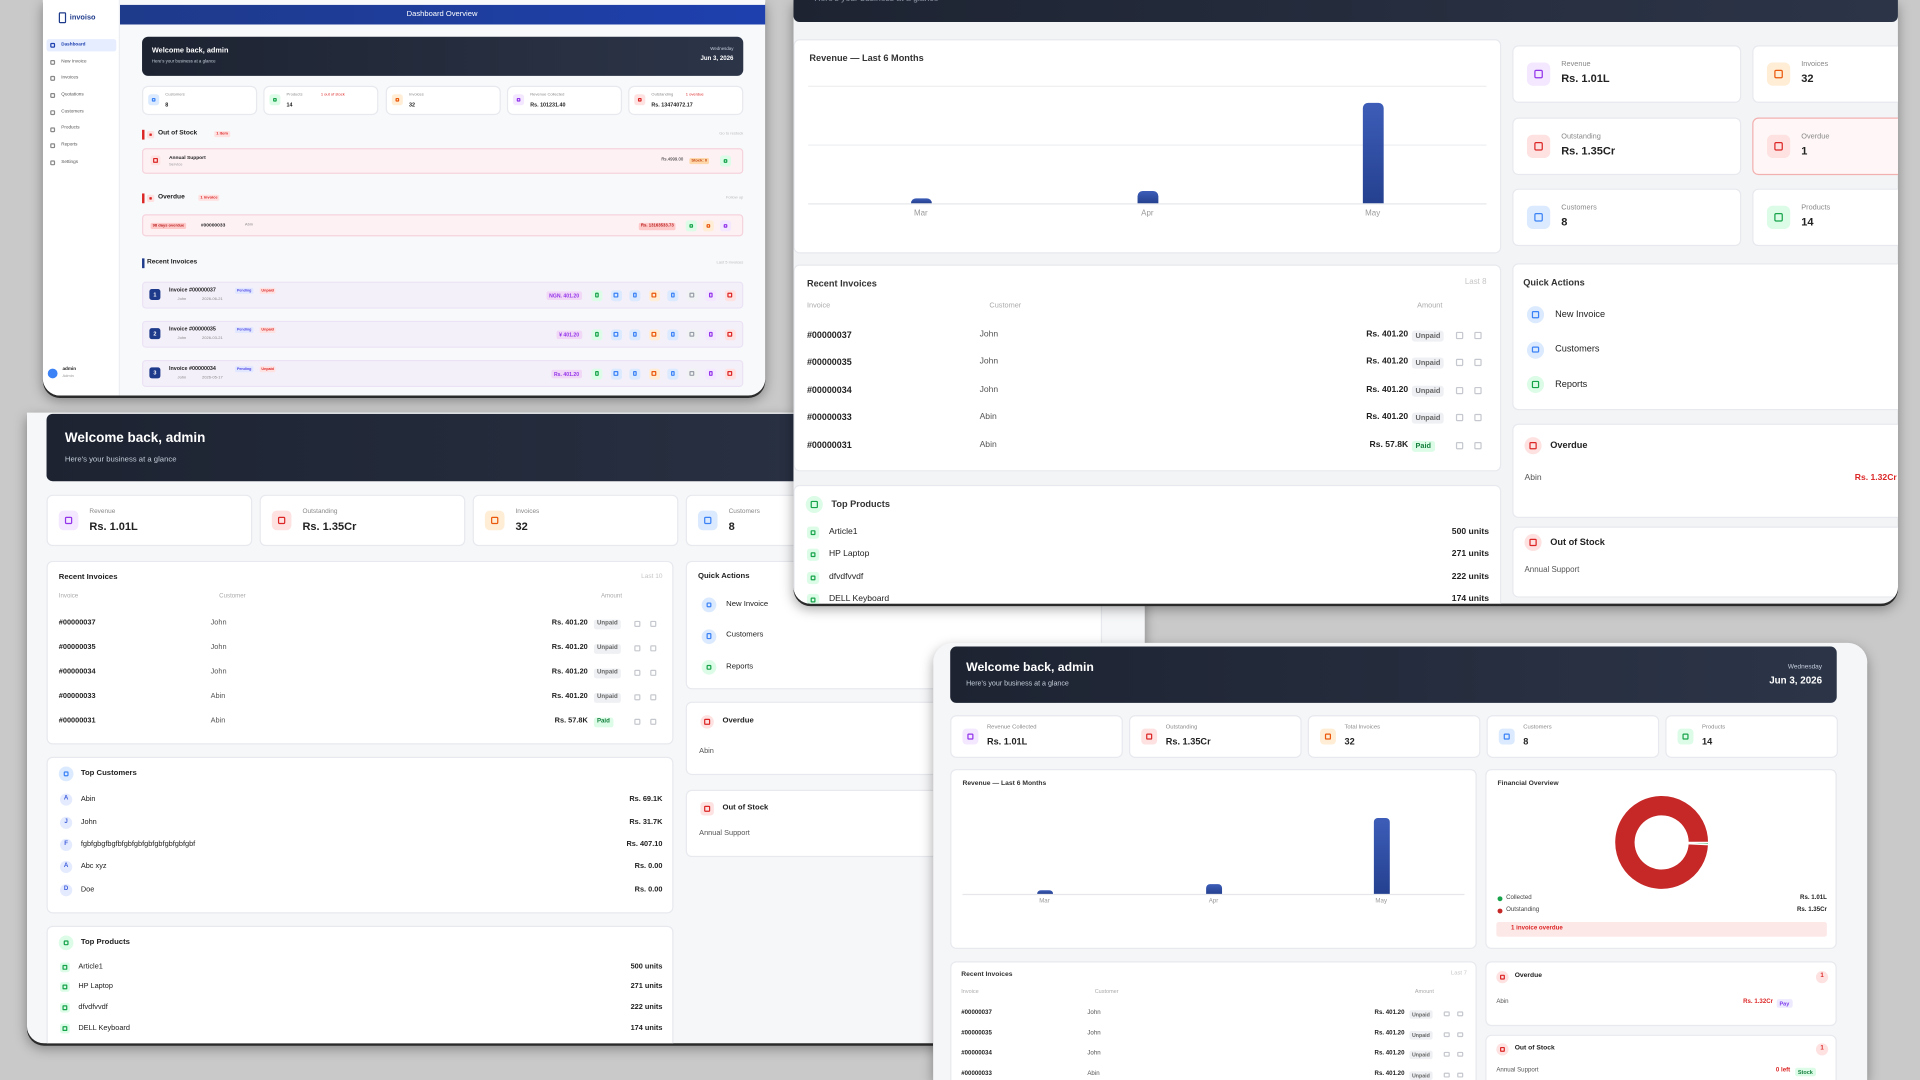 The image size is (1920, 1080). What do you see at coordinates (53, 129) in the screenshot?
I see `nav-icon` at bounding box center [53, 129].